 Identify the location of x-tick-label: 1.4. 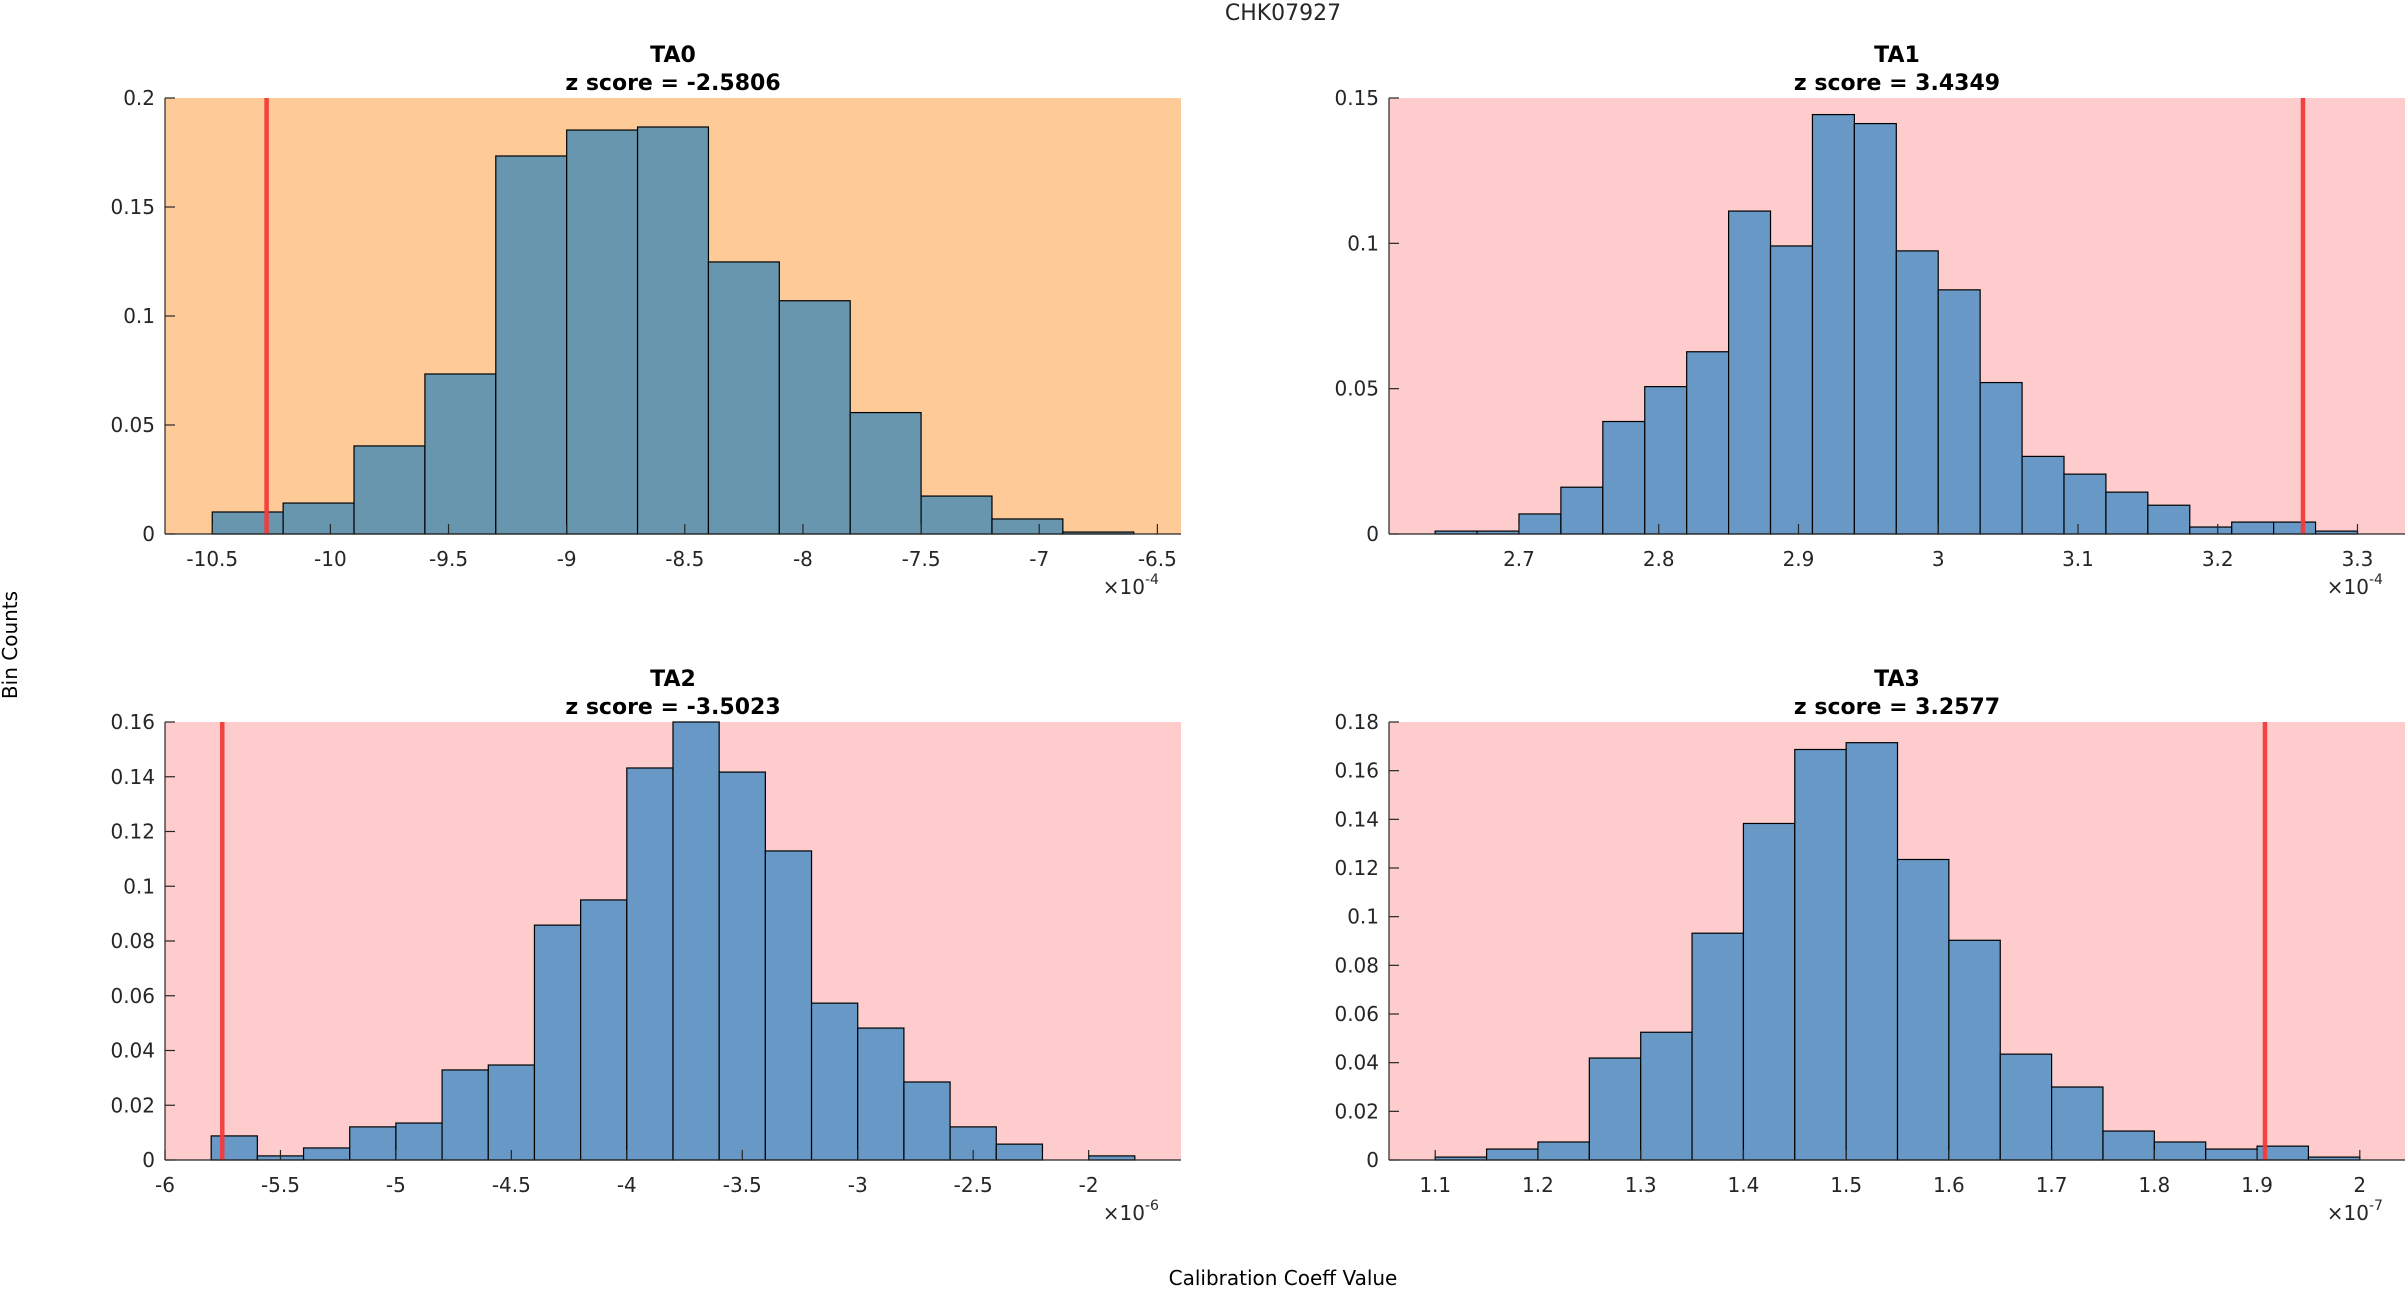
(1744, 1185).